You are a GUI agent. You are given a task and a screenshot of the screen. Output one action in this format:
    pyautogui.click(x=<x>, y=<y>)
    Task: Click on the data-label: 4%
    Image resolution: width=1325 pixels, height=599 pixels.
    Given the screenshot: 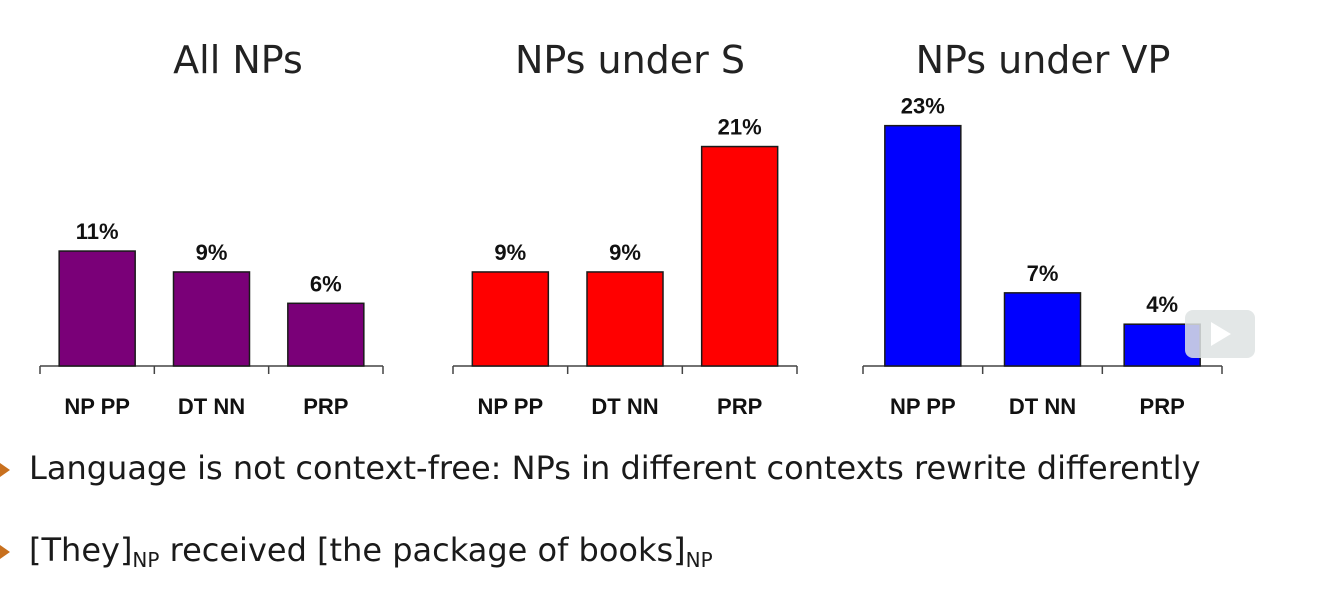 What is the action you would take?
    pyautogui.click(x=1162, y=304)
    